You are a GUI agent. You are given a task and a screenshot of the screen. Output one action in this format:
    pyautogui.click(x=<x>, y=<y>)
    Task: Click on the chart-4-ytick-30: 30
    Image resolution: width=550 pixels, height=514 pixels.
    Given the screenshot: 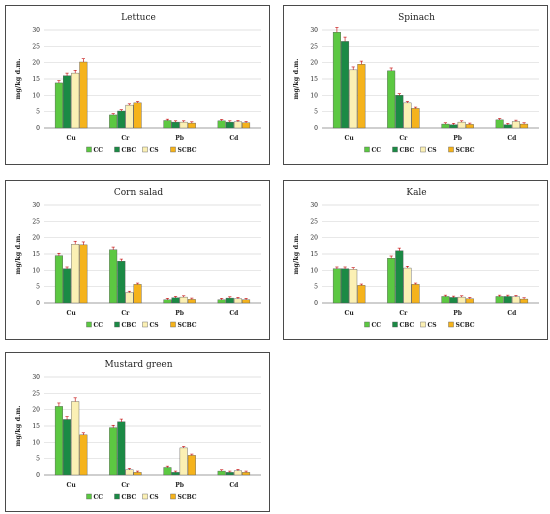 What is the action you would take?
    pyautogui.click(x=36, y=377)
    